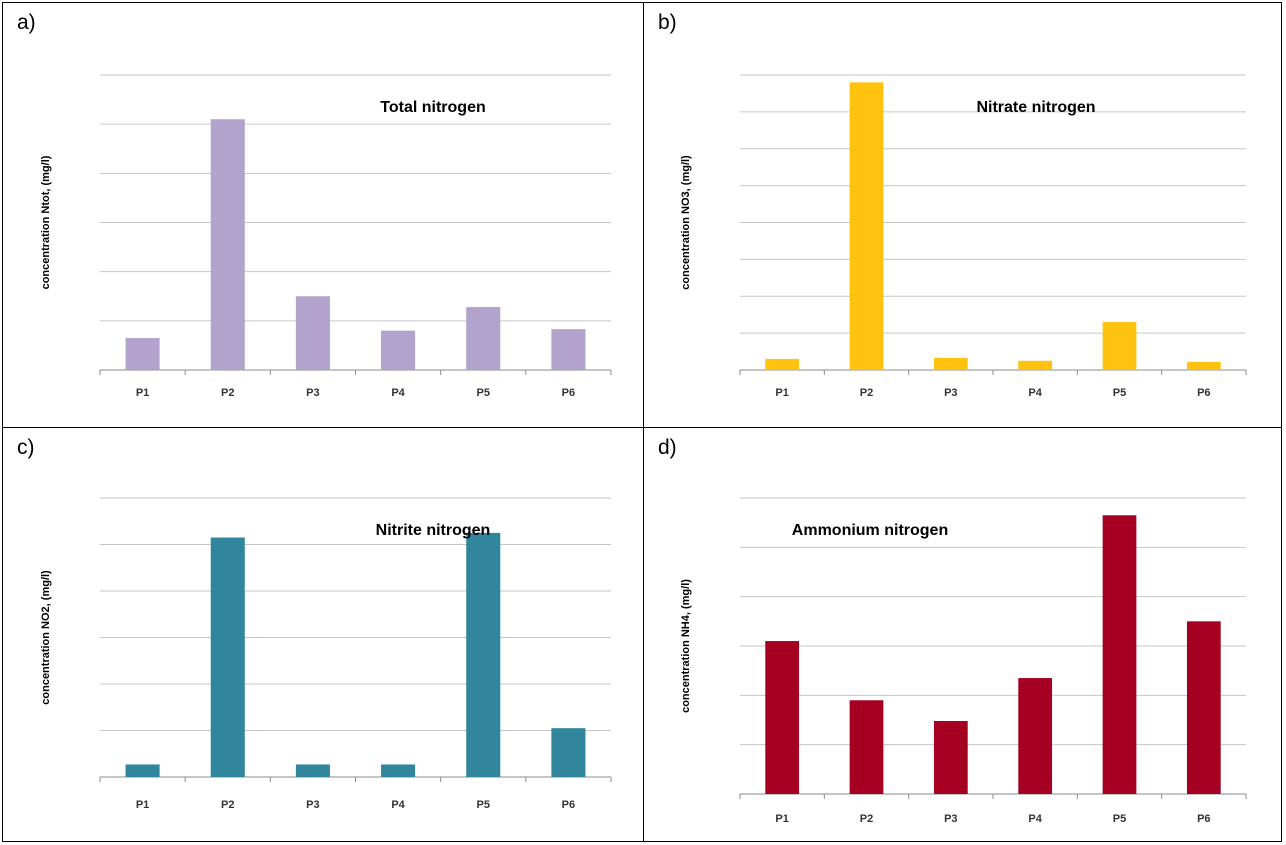 This screenshot has height=845, width=1286. Describe the element at coordinates (686, 222) in the screenshot. I see `y-axis-label: concentration NO3, (mg/l)` at that location.